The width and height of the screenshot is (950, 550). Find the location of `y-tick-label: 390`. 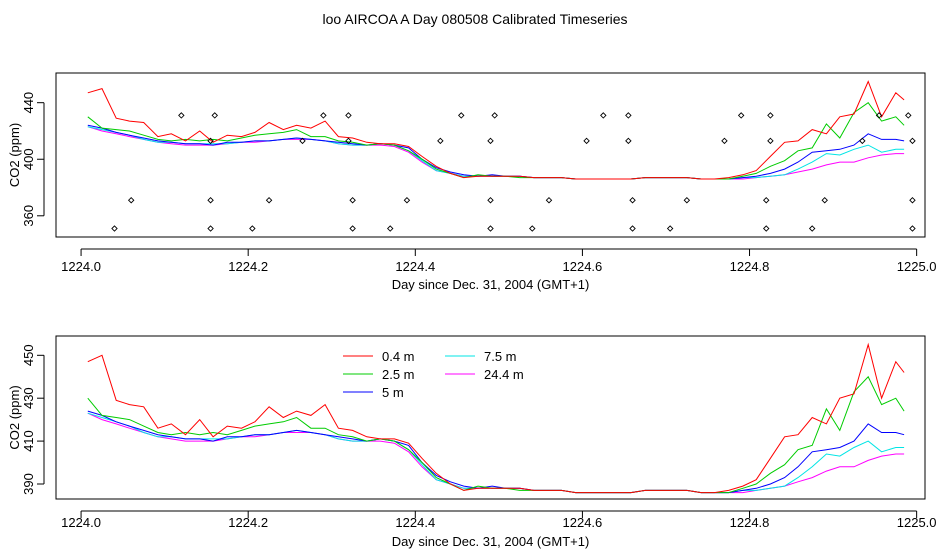

y-tick-label: 390 is located at coordinates (28, 484).